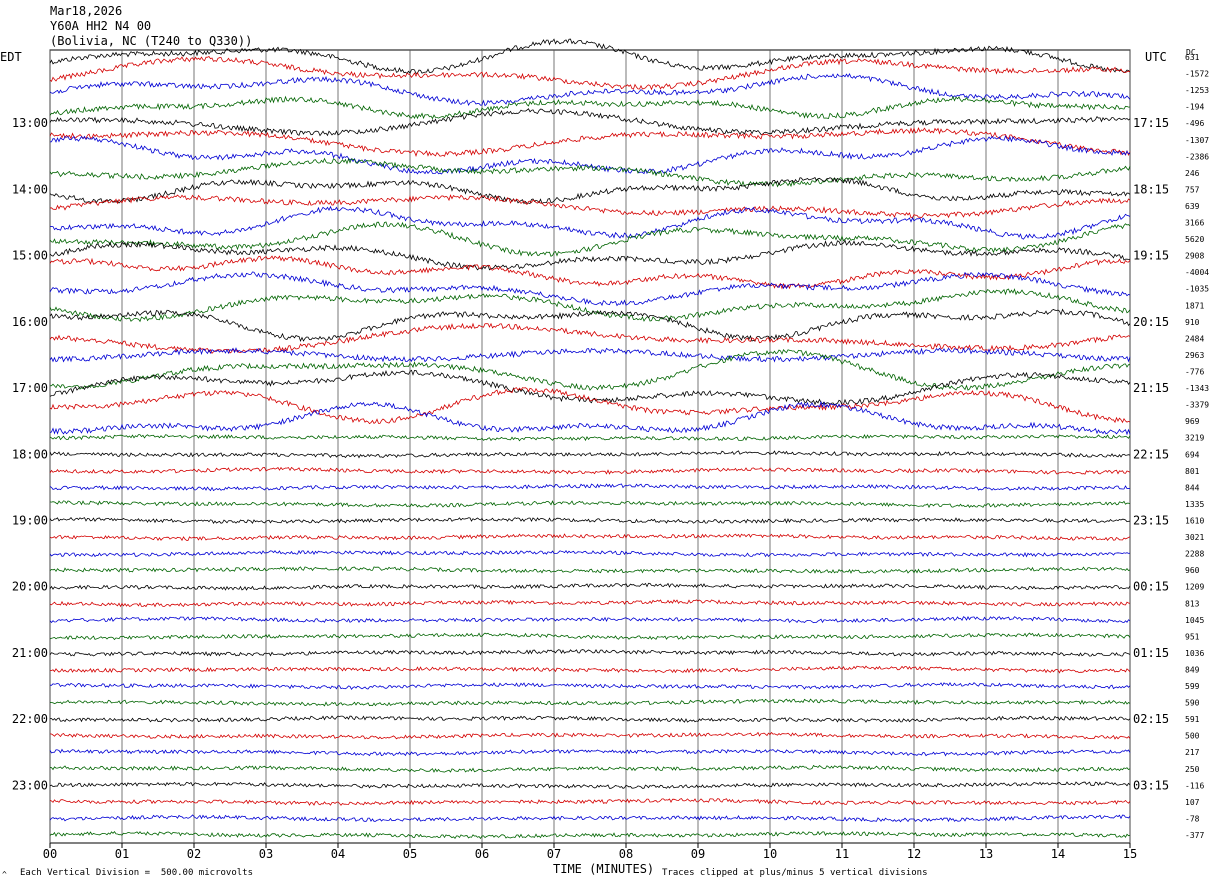 This screenshot has width=1210, height=886. Describe the element at coordinates (30, 256) in the screenshot. I see `edt-hour-label: 15:00` at that location.